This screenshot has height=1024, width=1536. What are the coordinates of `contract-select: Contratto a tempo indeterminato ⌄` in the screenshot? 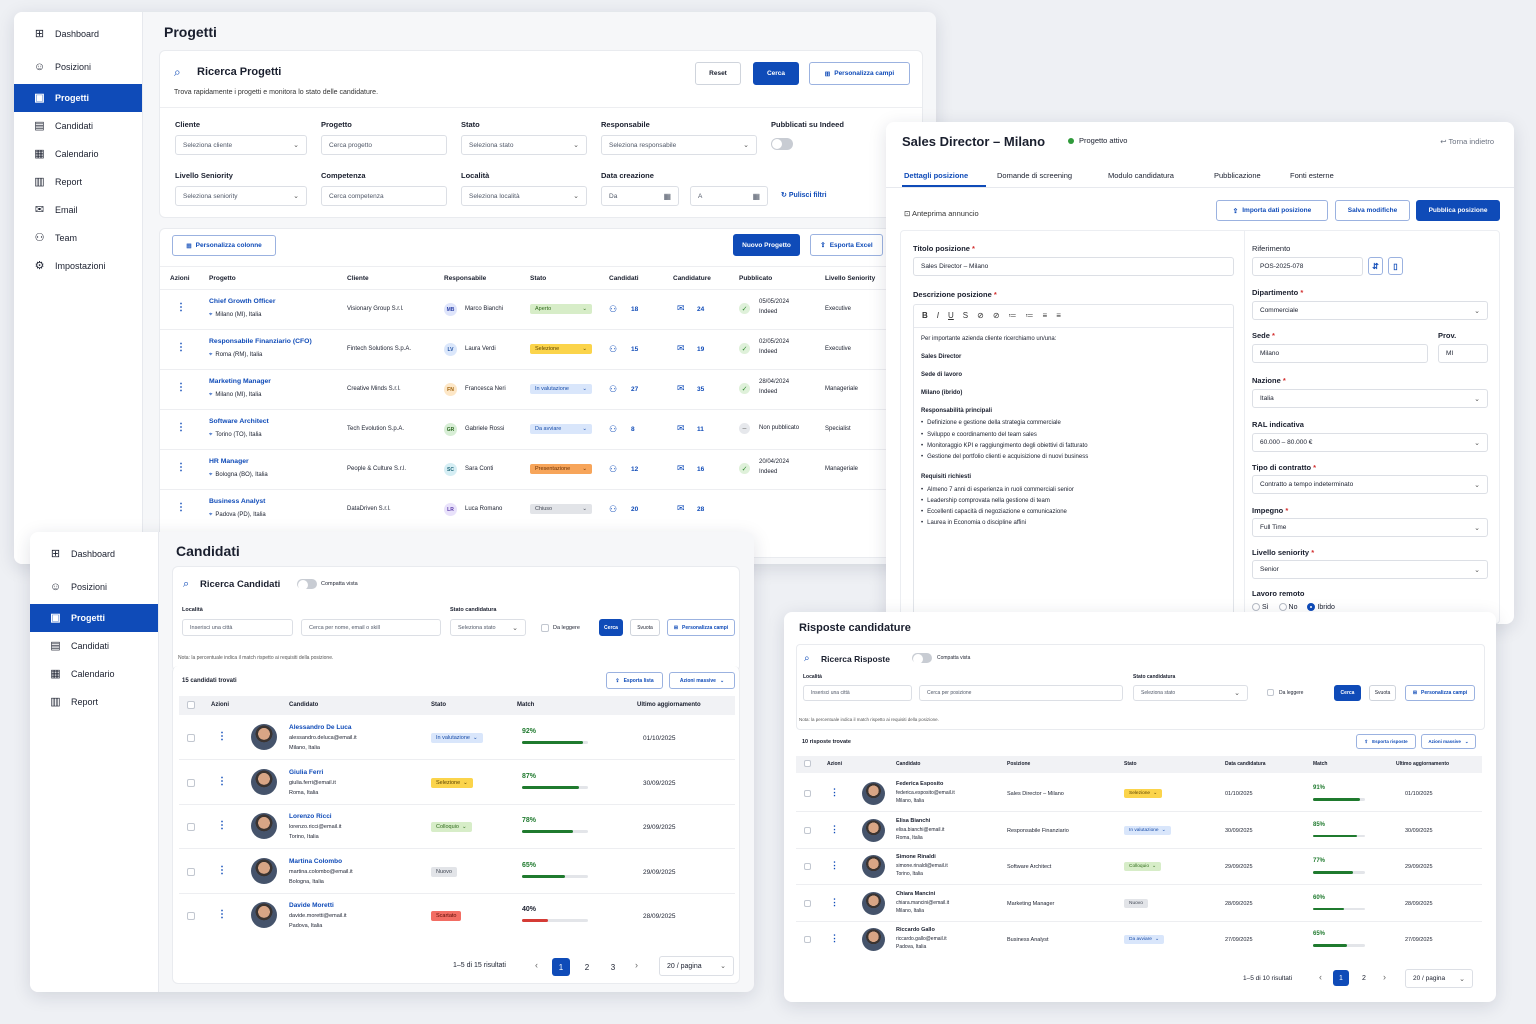 It's located at (1370, 484).